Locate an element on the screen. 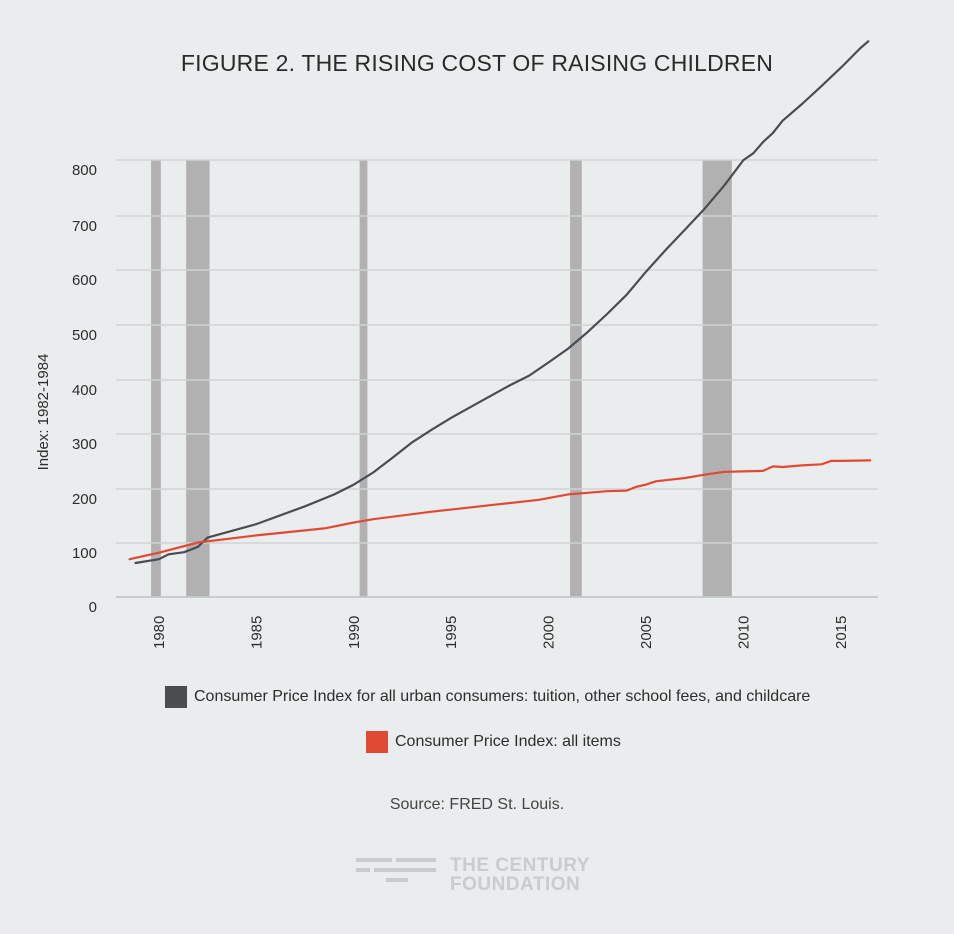  x-tick-label: 2010 is located at coordinates (744, 632).